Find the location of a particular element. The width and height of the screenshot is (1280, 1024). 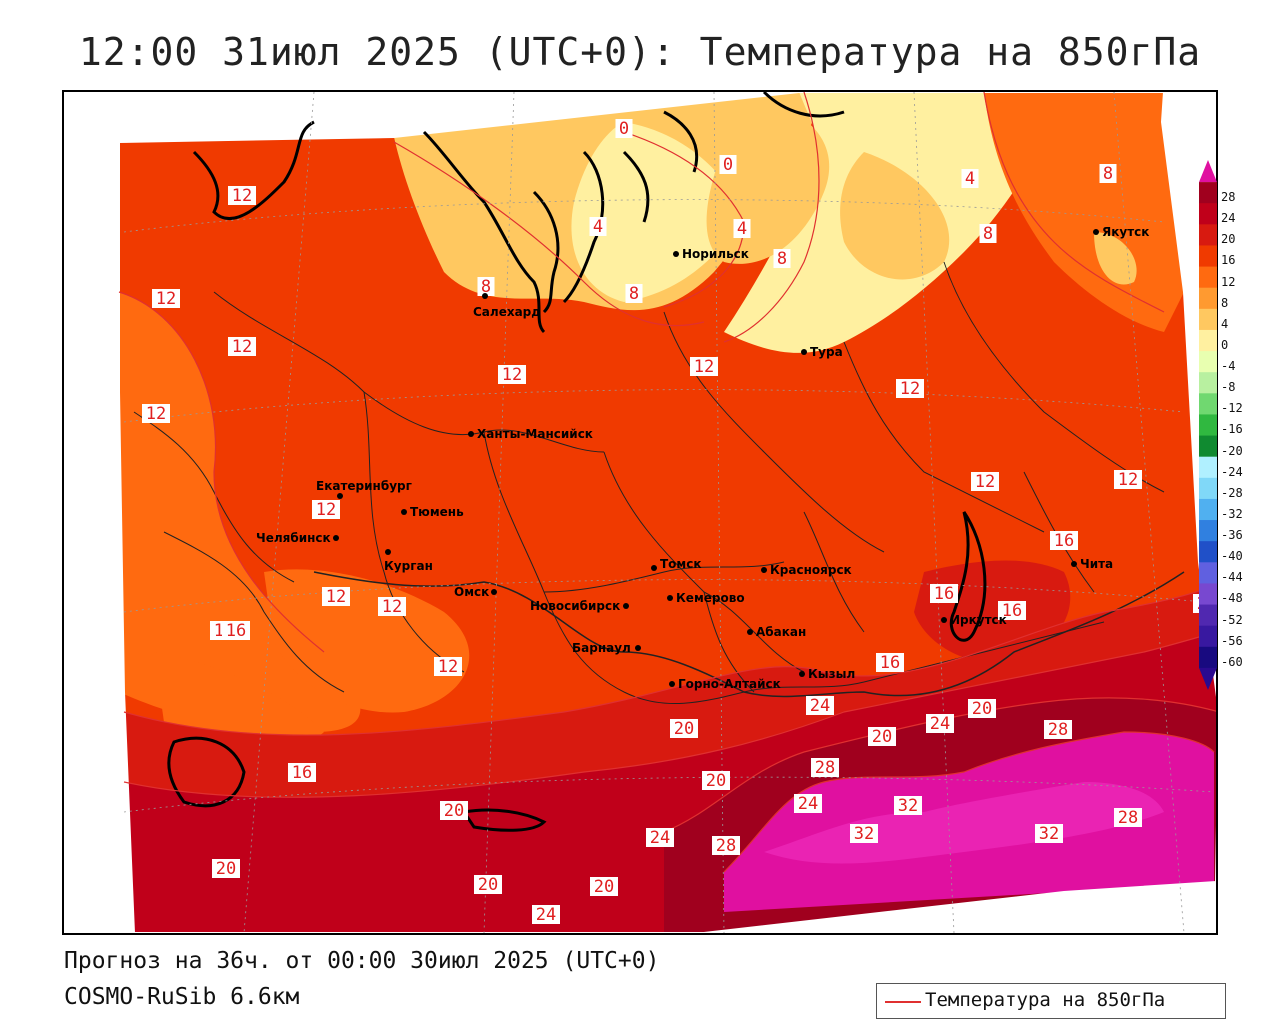

city-label: Чита is located at coordinates (1096, 564).